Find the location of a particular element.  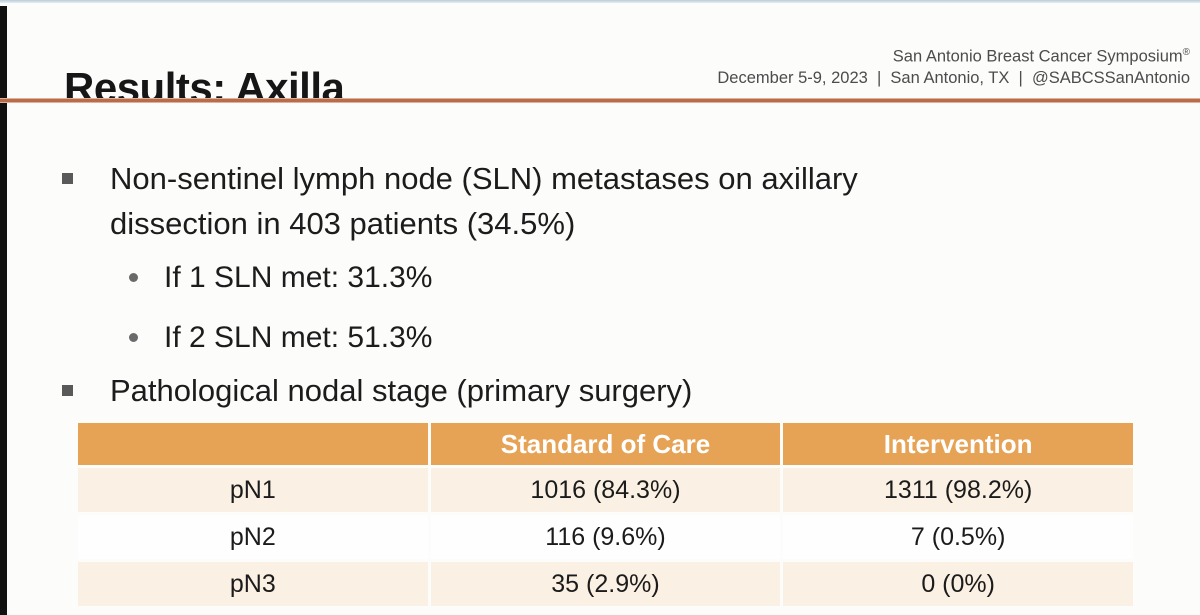

row-label: pN2 is located at coordinates (253, 537).